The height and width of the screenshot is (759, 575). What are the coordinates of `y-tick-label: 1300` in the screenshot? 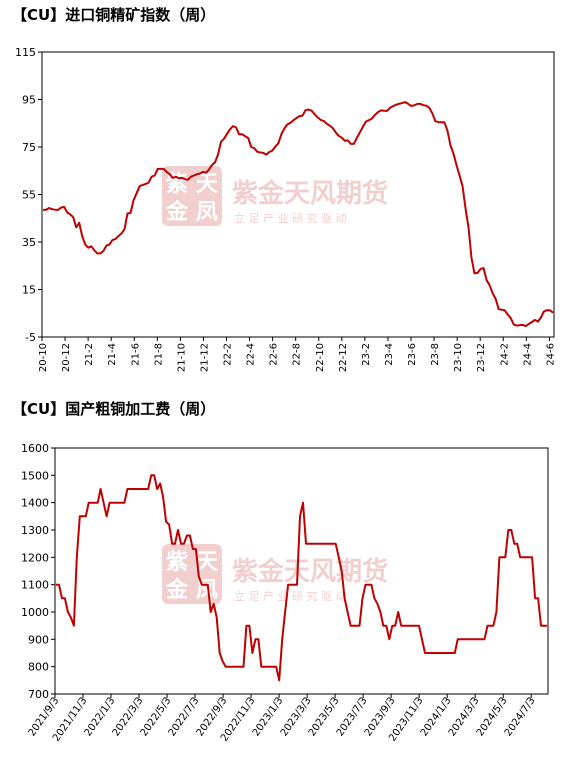 It's located at (35, 530).